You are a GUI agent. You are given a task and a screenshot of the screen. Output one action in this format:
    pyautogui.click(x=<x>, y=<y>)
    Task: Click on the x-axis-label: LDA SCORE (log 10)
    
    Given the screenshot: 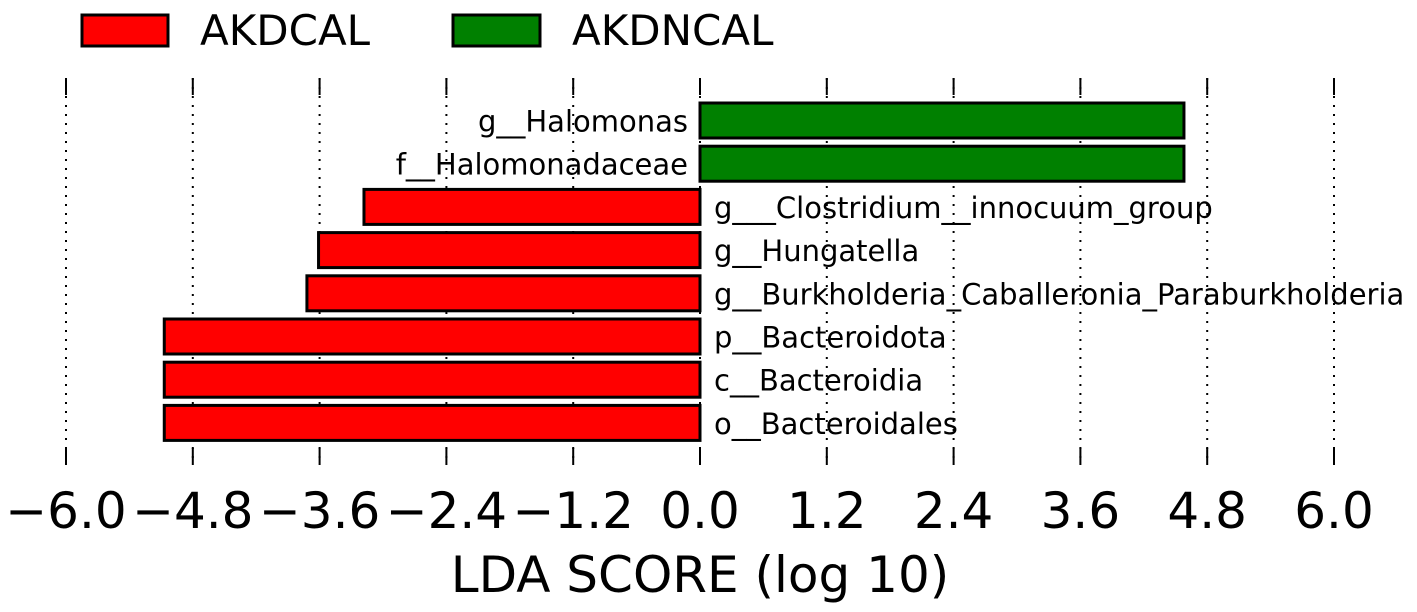 What is the action you would take?
    pyautogui.click(x=700, y=575)
    